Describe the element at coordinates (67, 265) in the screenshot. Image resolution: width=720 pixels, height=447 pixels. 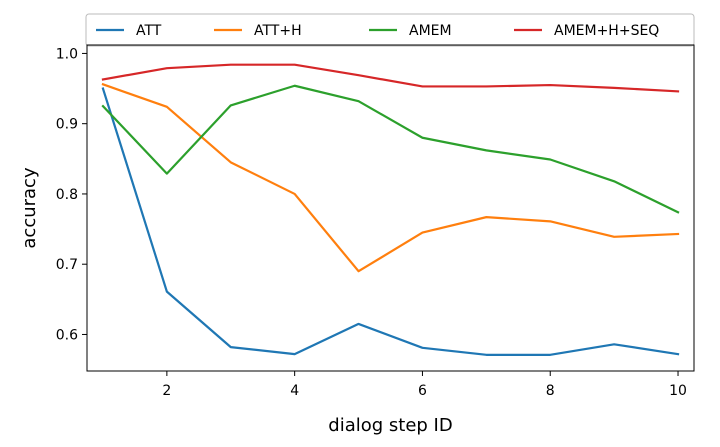
I see `y-tick-label: 0.7` at that location.